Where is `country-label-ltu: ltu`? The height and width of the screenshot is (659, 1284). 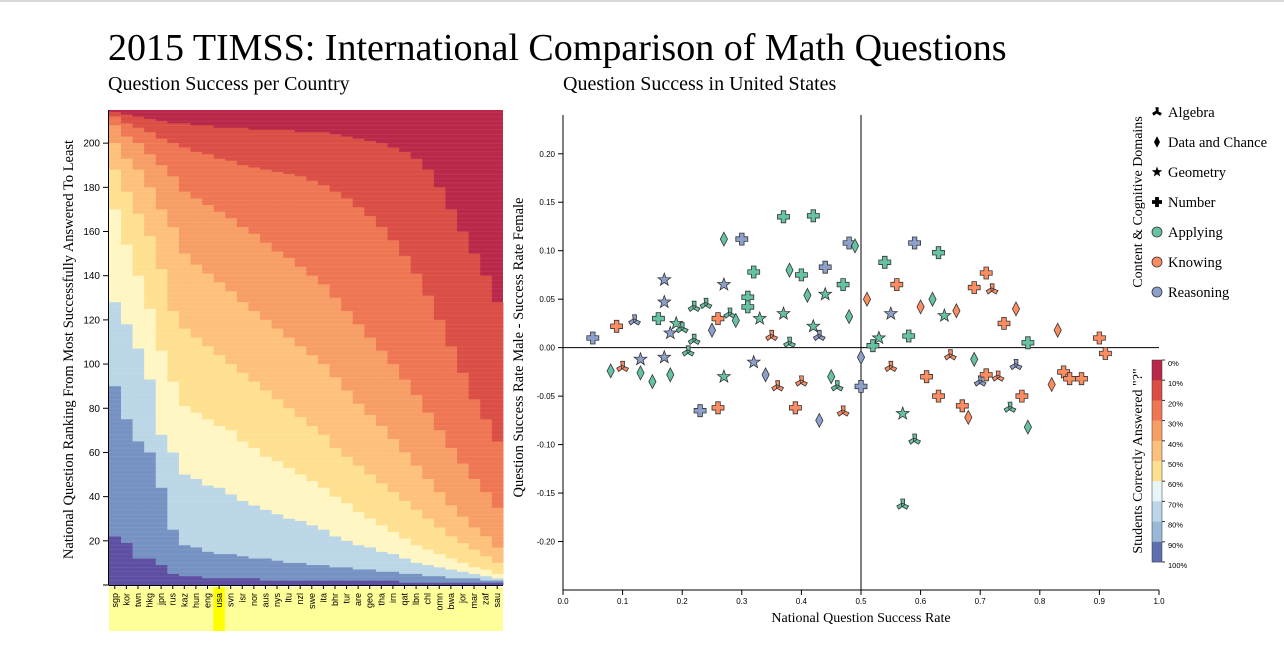 country-label-ltu: ltu is located at coordinates (289, 598).